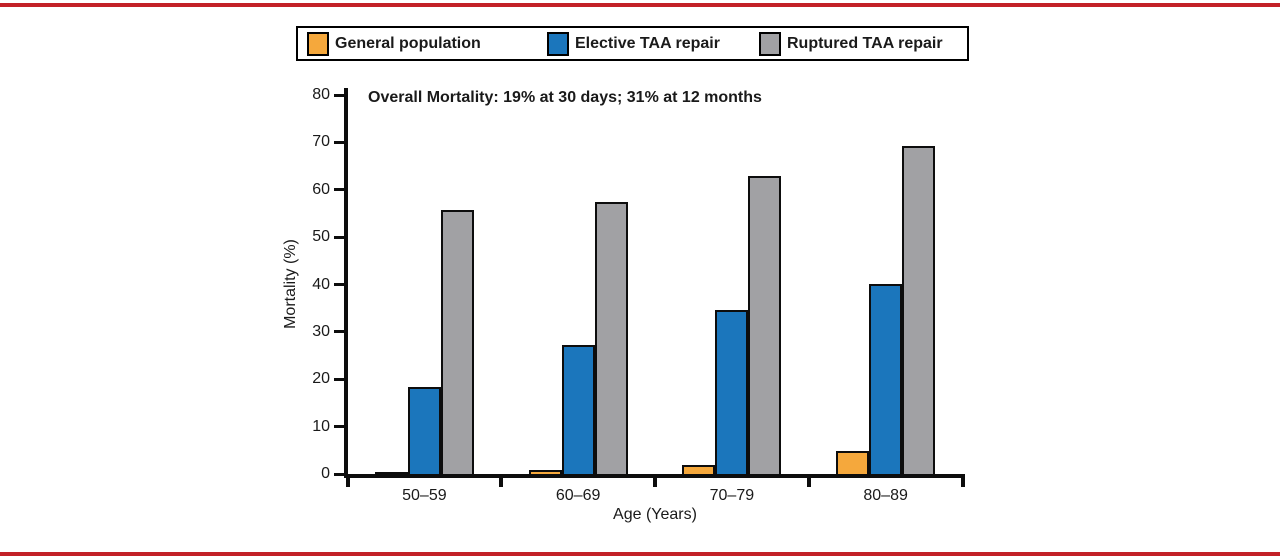 The width and height of the screenshot is (1280, 559). Describe the element at coordinates (346, 283) in the screenshot. I see `y-axis-line` at that location.